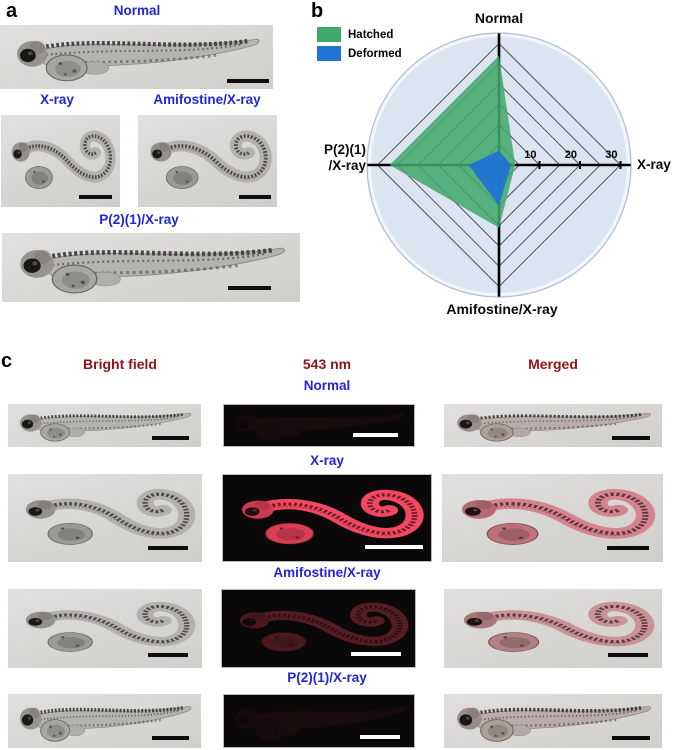 The width and height of the screenshot is (674, 750). What do you see at coordinates (371, 34) in the screenshot?
I see `legend-label-hatched: Hatched` at bounding box center [371, 34].